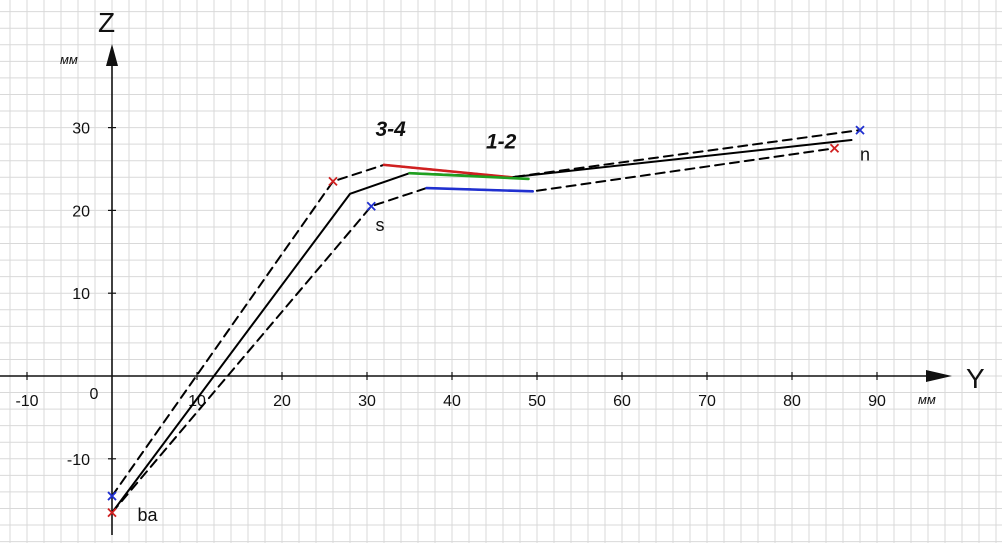  What do you see at coordinates (69, 59) in the screenshot?
I see `z-unit-label: мм` at bounding box center [69, 59].